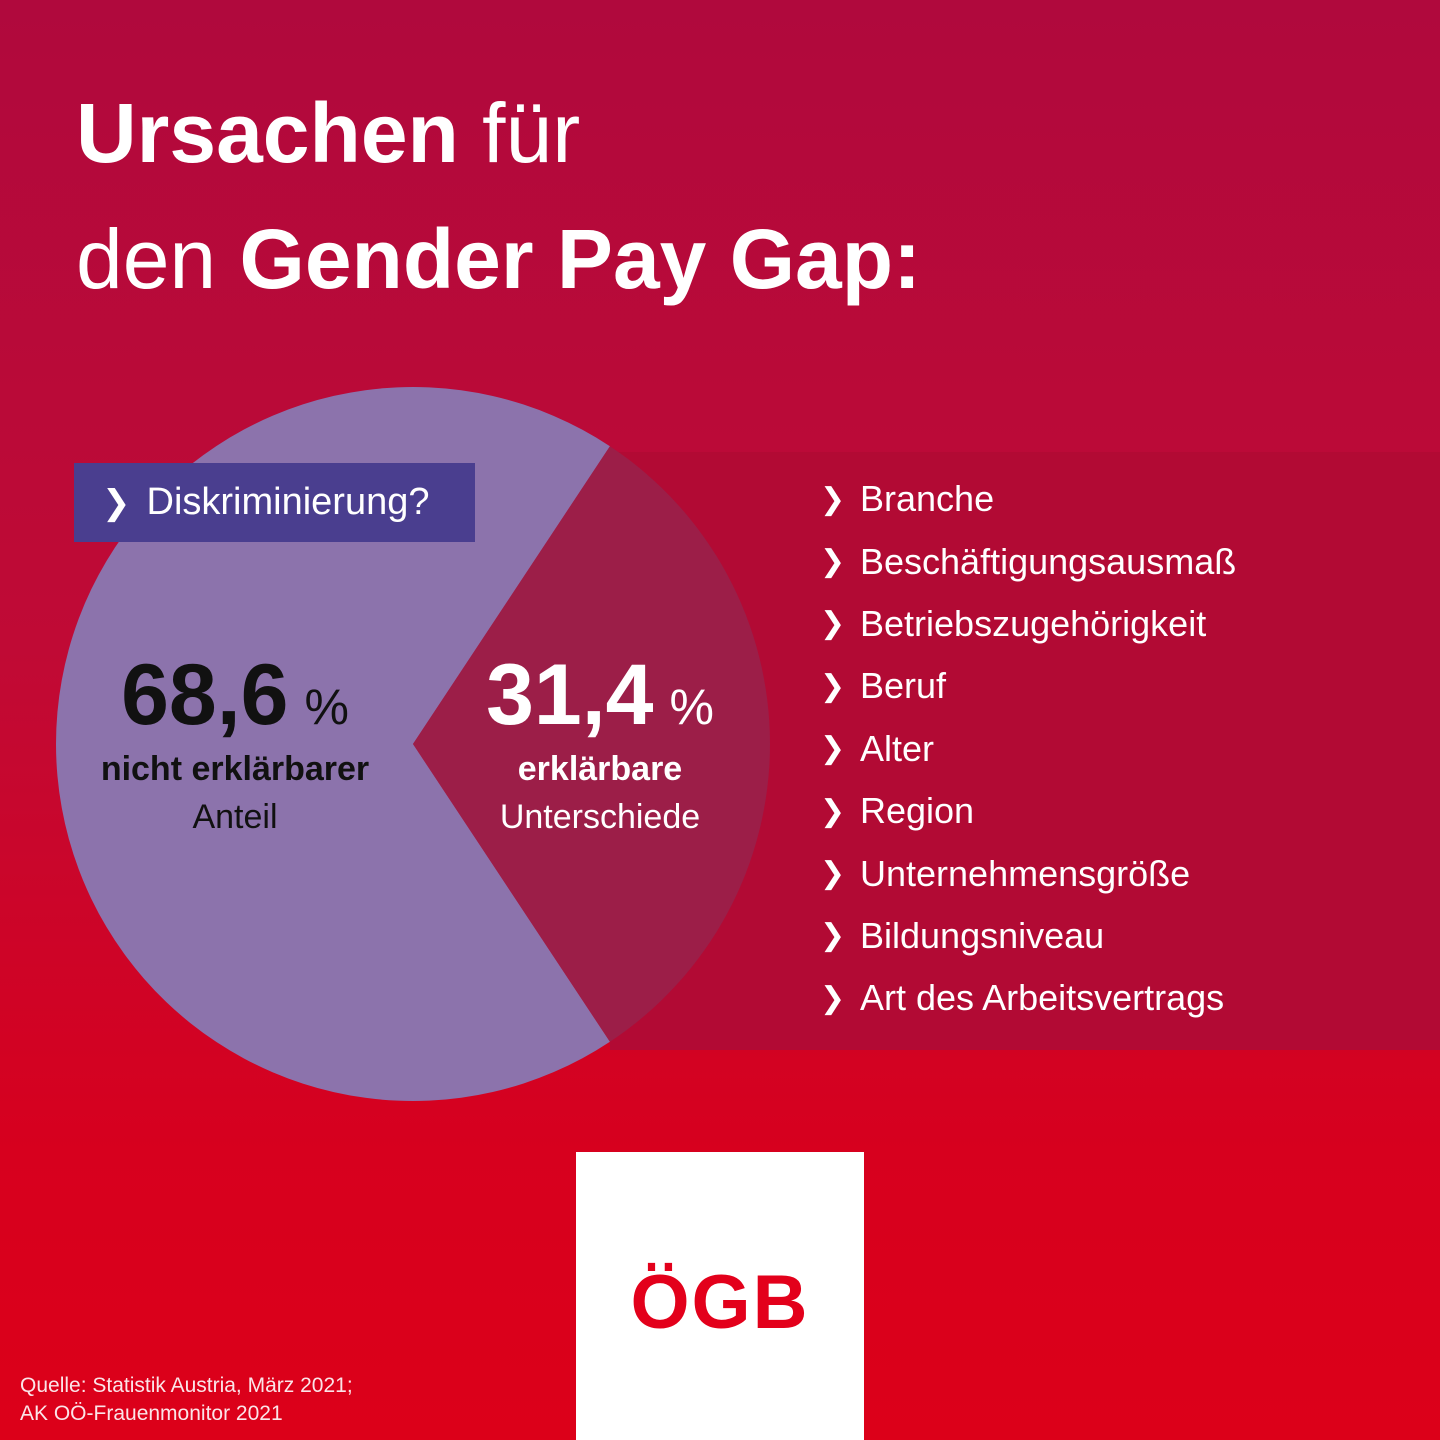 The height and width of the screenshot is (1440, 1440). I want to click on logo-text: ÖGB, so click(720, 1302).